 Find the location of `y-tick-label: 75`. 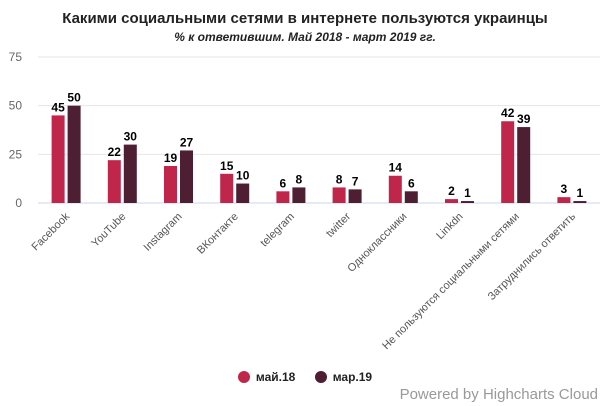

y-tick-label: 75 is located at coordinates (16, 57).